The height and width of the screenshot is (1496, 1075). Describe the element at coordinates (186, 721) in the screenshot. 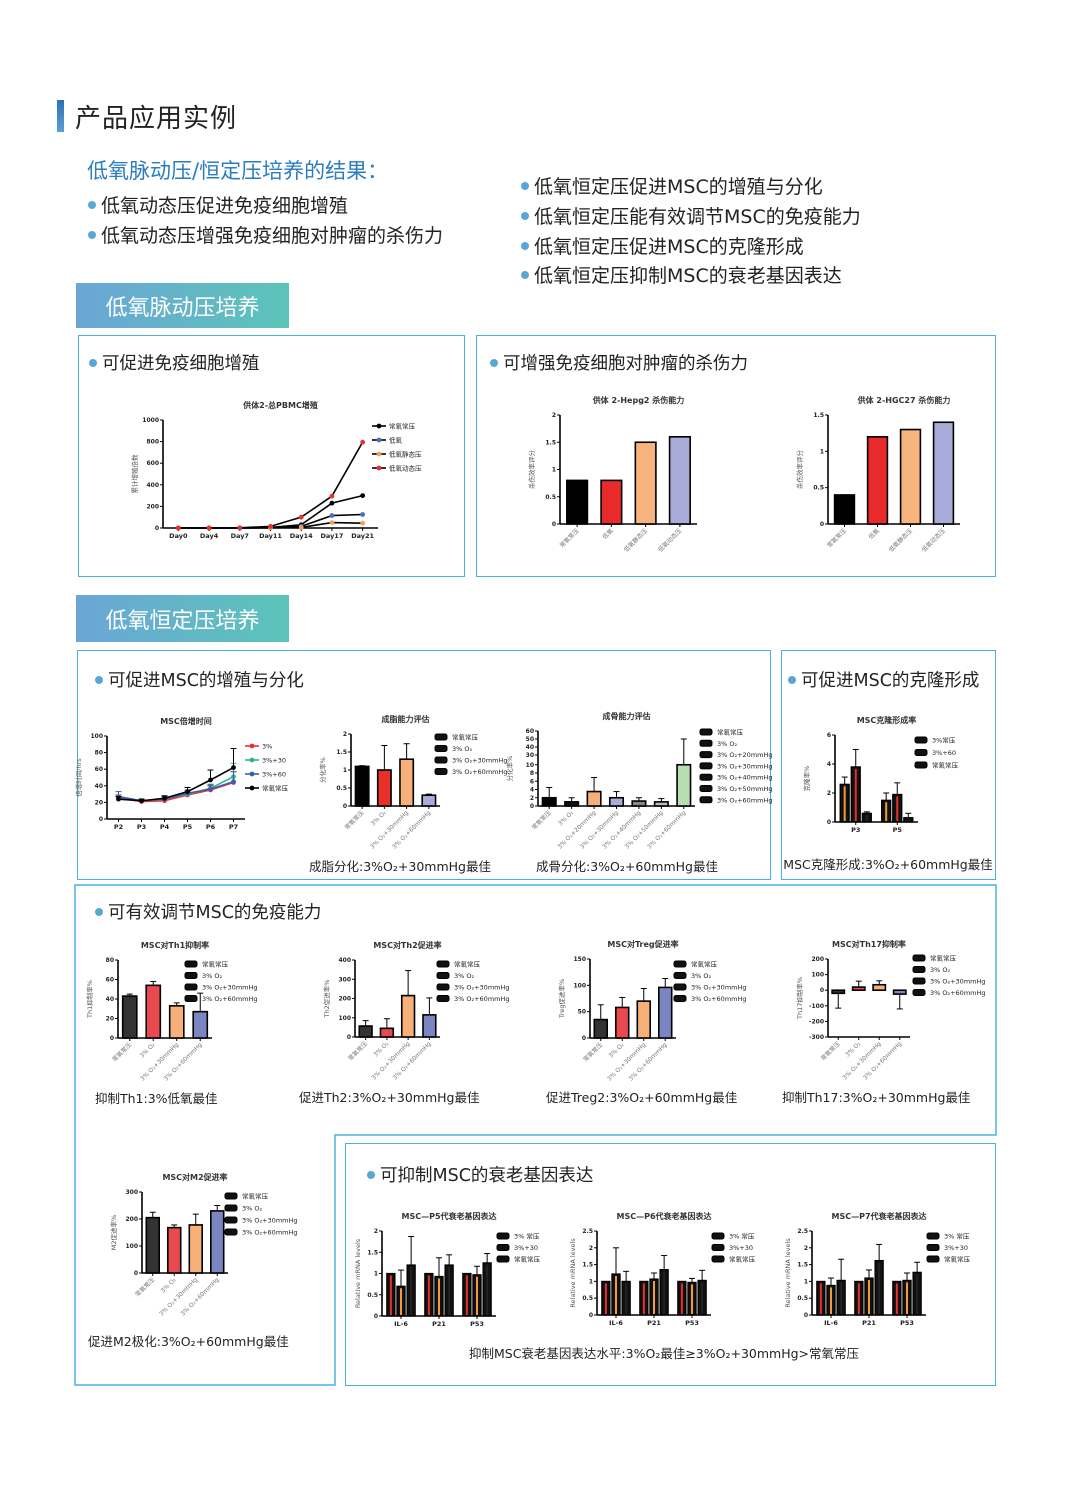

I see `chart-title: MSC倍增时间` at that location.